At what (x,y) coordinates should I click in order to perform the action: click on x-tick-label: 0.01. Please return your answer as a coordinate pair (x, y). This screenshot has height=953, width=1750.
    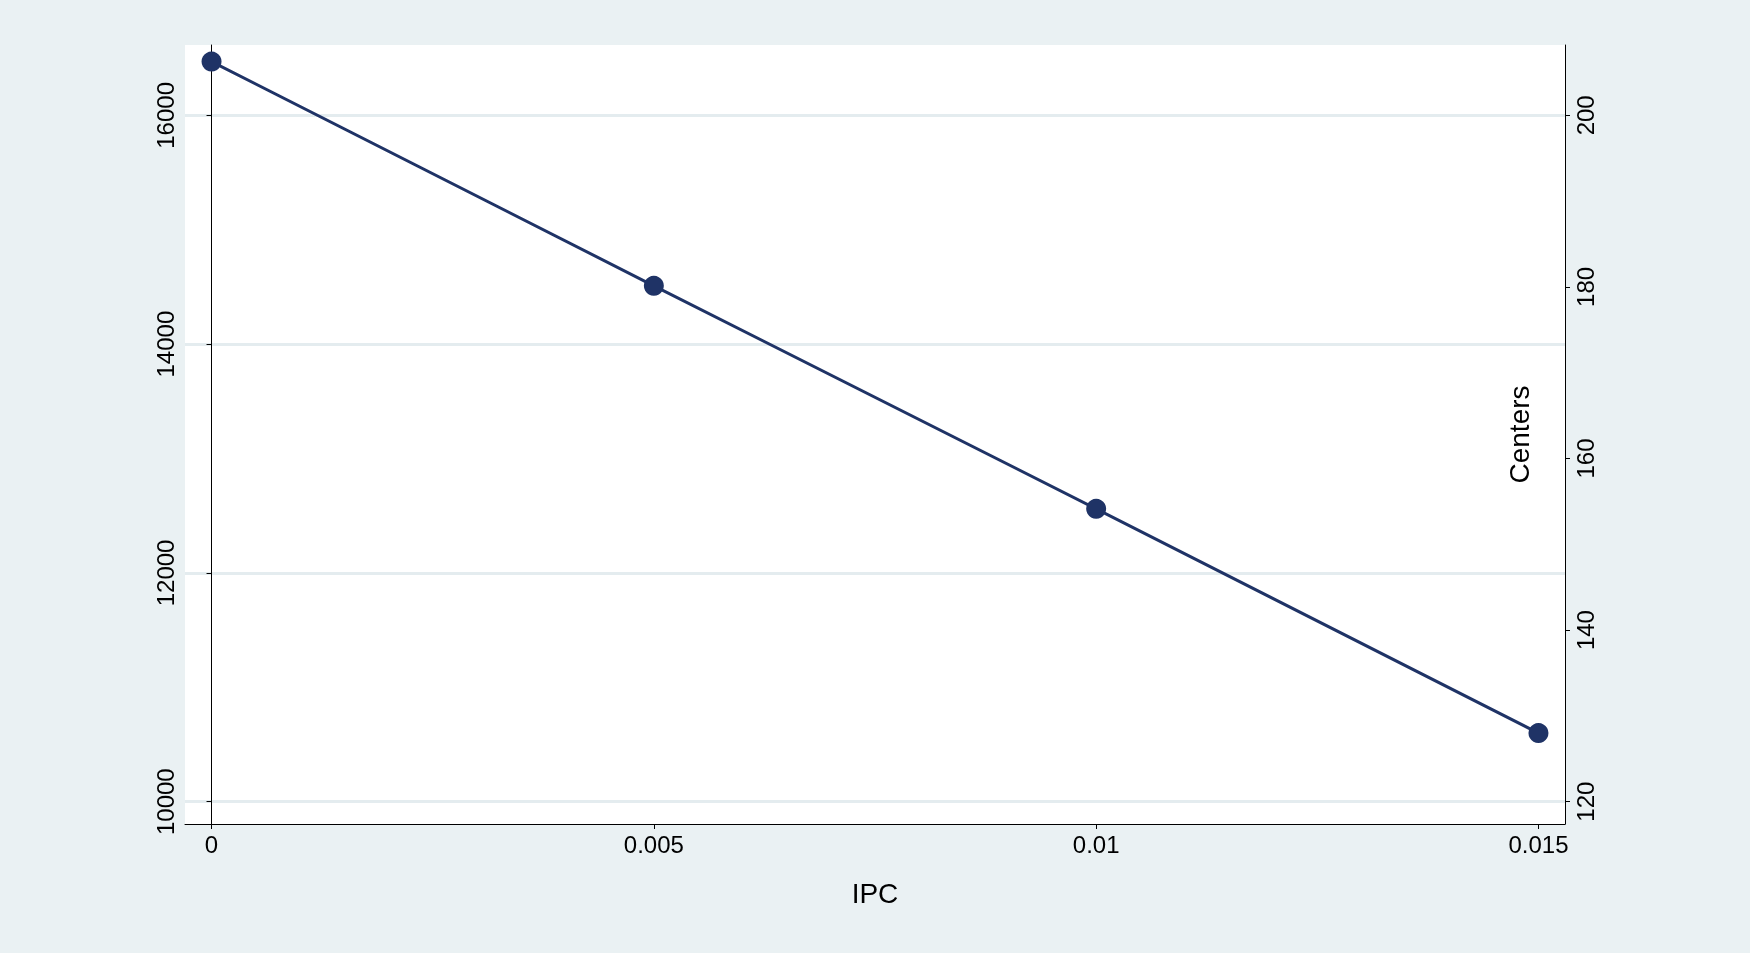
    Looking at the image, I should click on (1096, 844).